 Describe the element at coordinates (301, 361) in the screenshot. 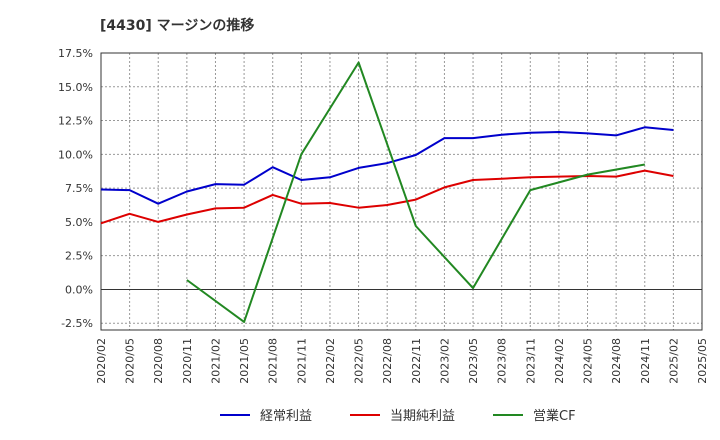

I see `x-tick-label: 2021/11` at that location.